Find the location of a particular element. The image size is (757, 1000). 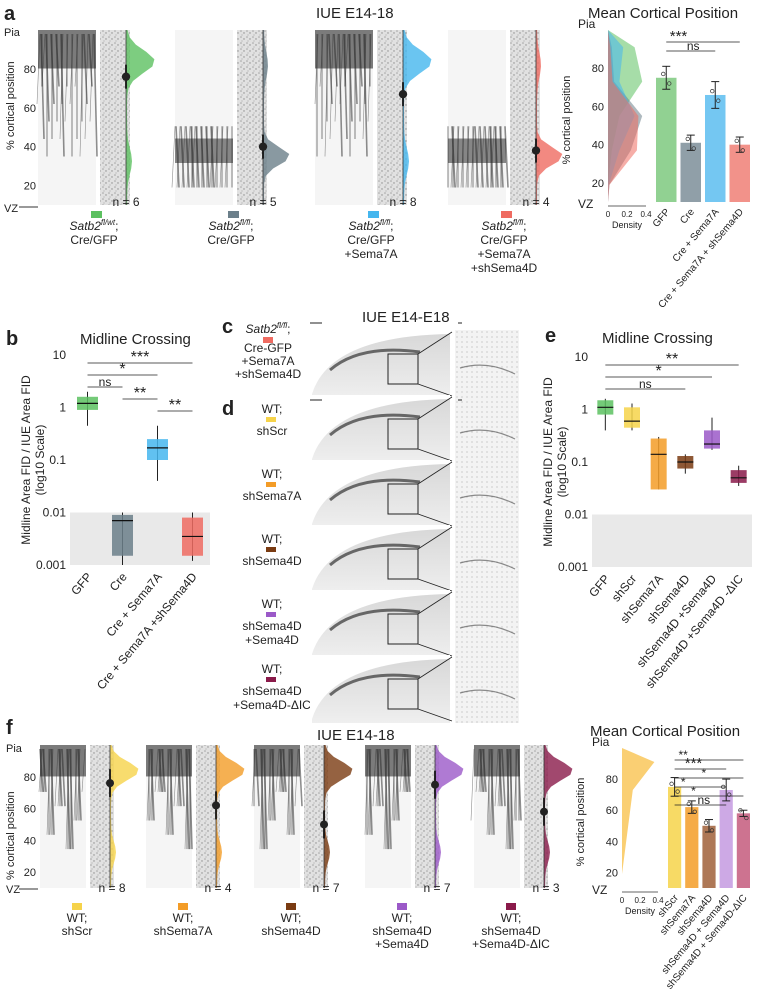

panel-d-row-1-line1: WT; is located at coordinates (272, 474).